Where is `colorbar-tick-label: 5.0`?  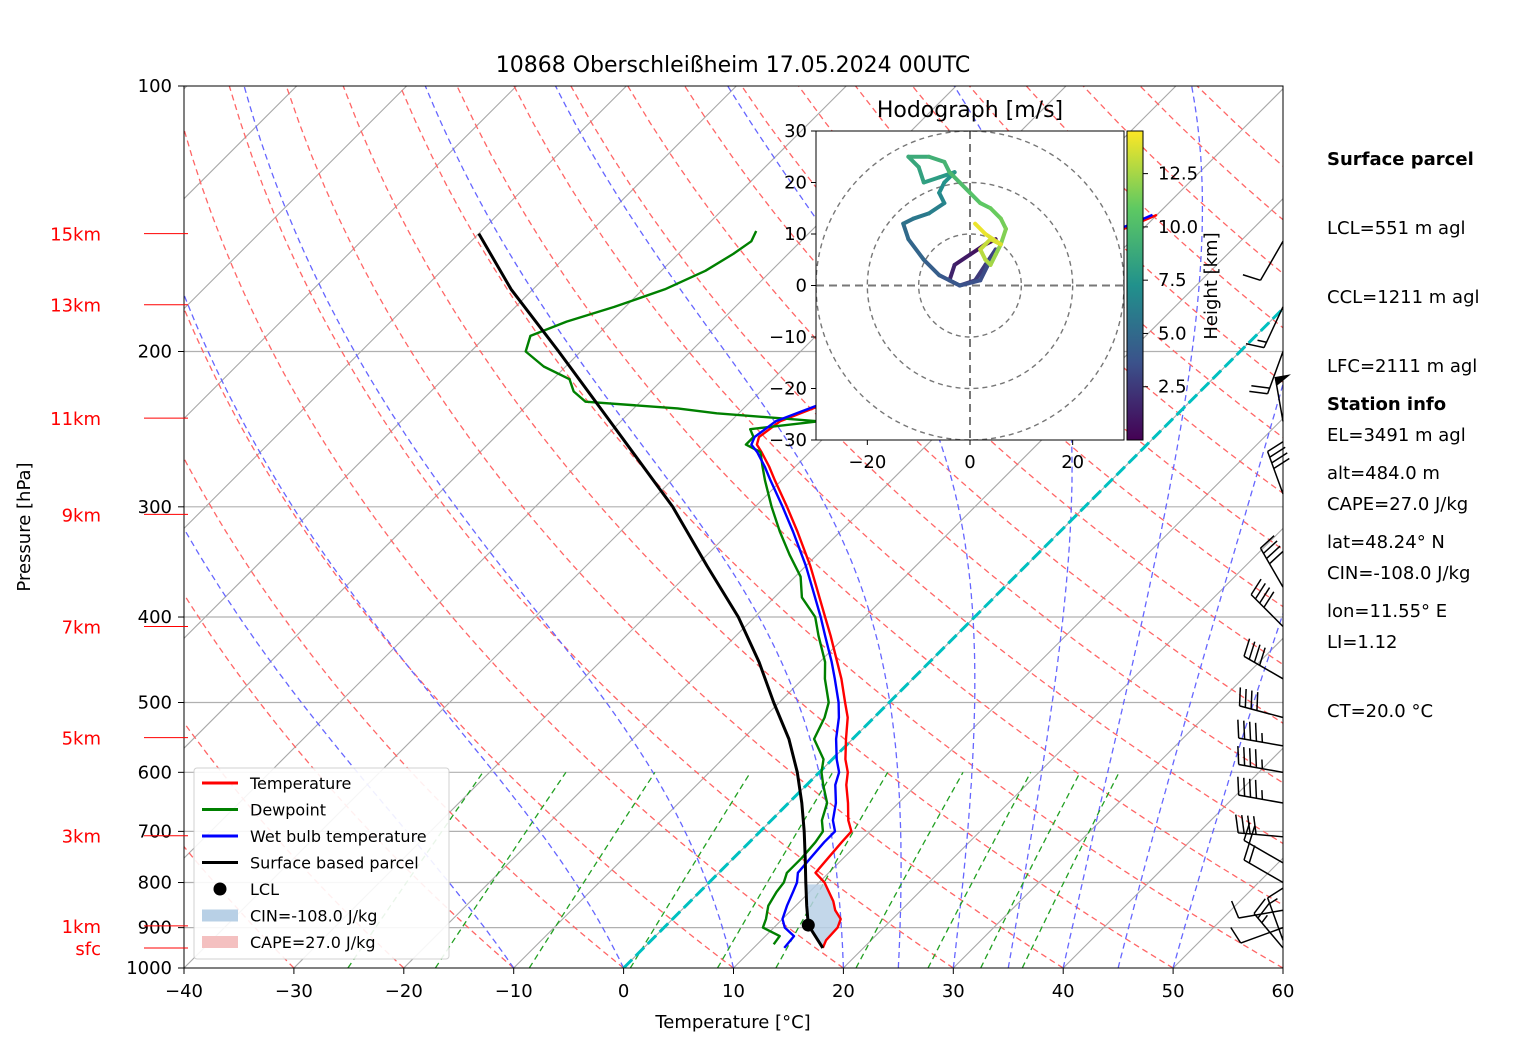
colorbar-tick-label: 5.0 is located at coordinates (1172, 333).